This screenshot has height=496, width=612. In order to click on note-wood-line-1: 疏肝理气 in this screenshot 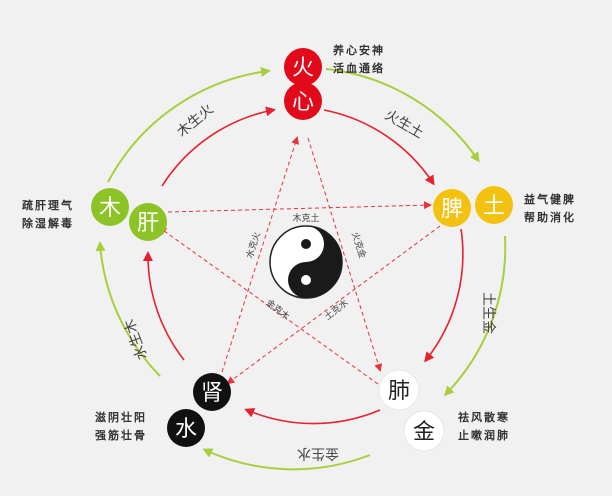, I will do `click(48, 205)`.